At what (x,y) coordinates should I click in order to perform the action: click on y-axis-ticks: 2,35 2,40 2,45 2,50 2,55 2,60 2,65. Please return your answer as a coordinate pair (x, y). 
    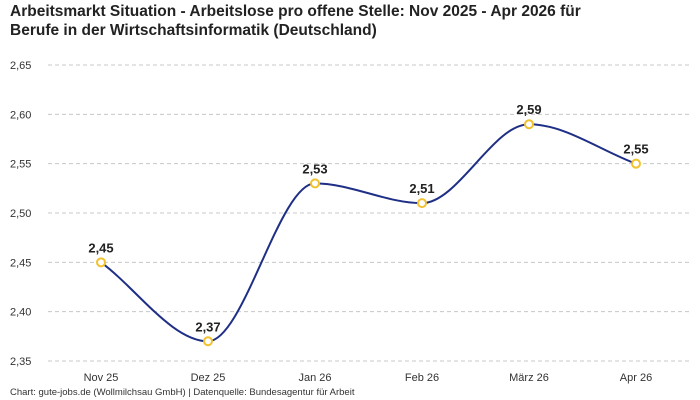
    Looking at the image, I should click on (20, 214).